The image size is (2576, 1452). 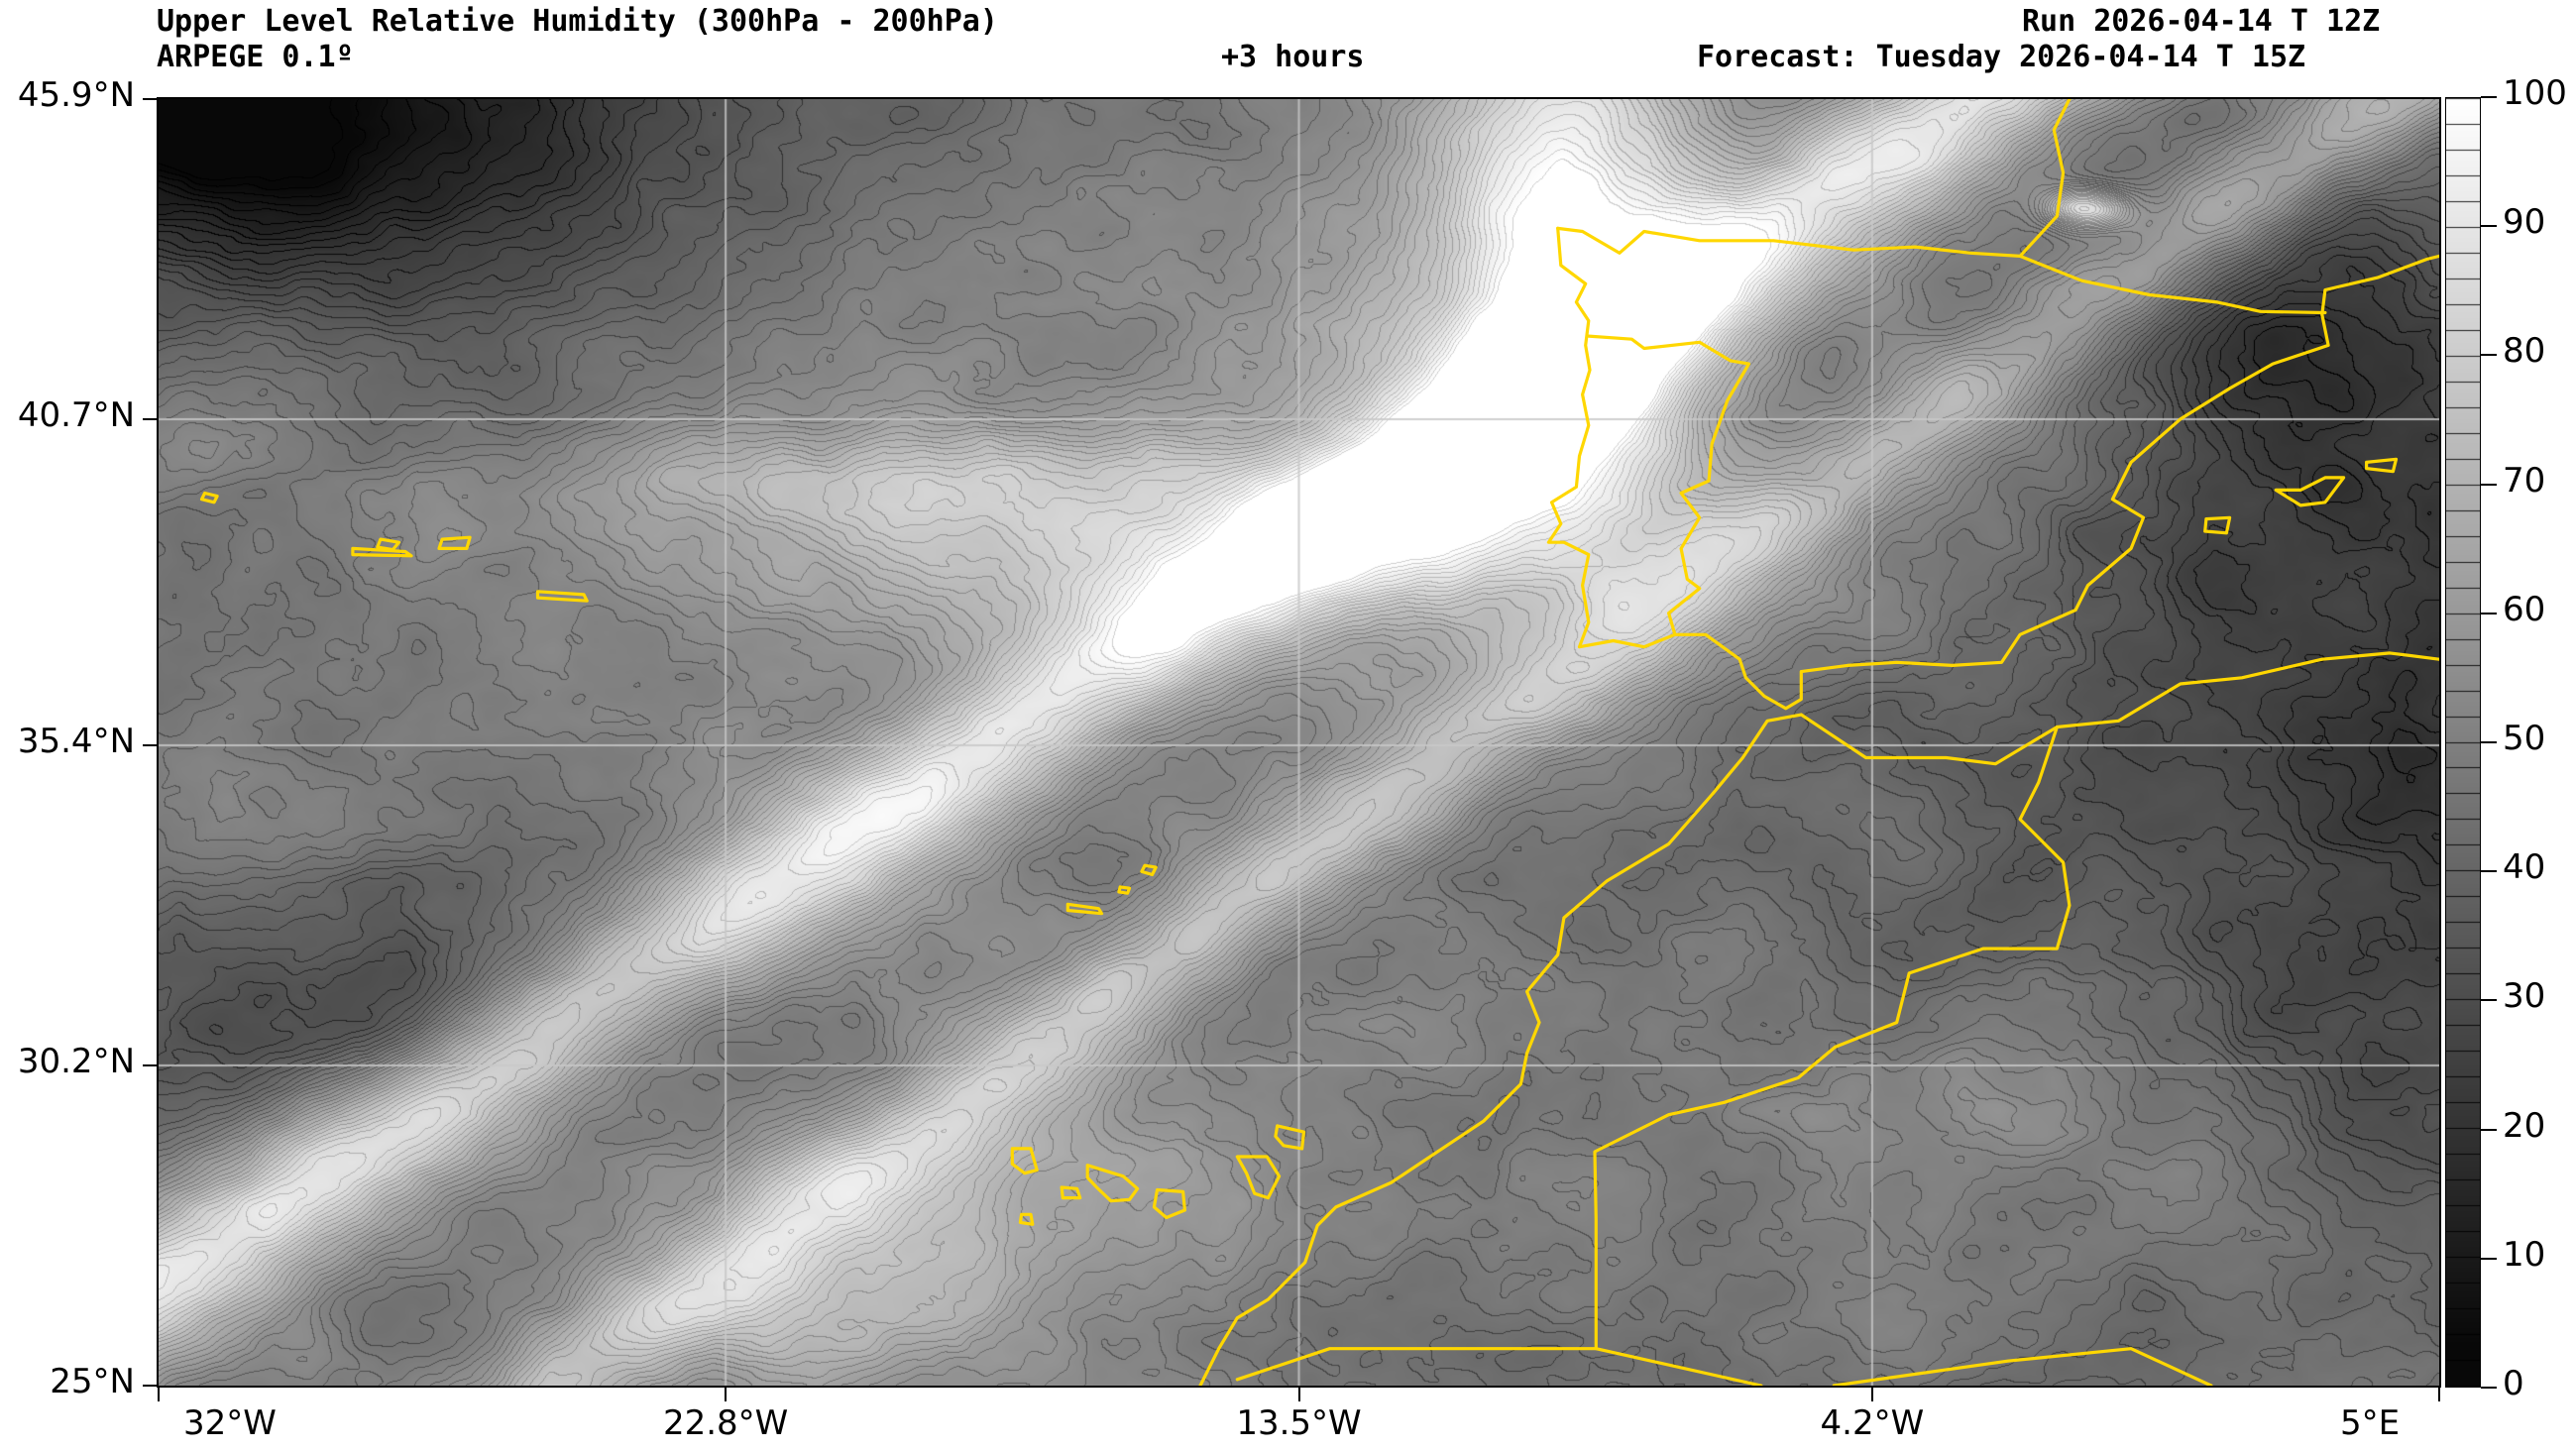 I want to click on colorbar-tick-label: 30, so click(x=2524, y=996).